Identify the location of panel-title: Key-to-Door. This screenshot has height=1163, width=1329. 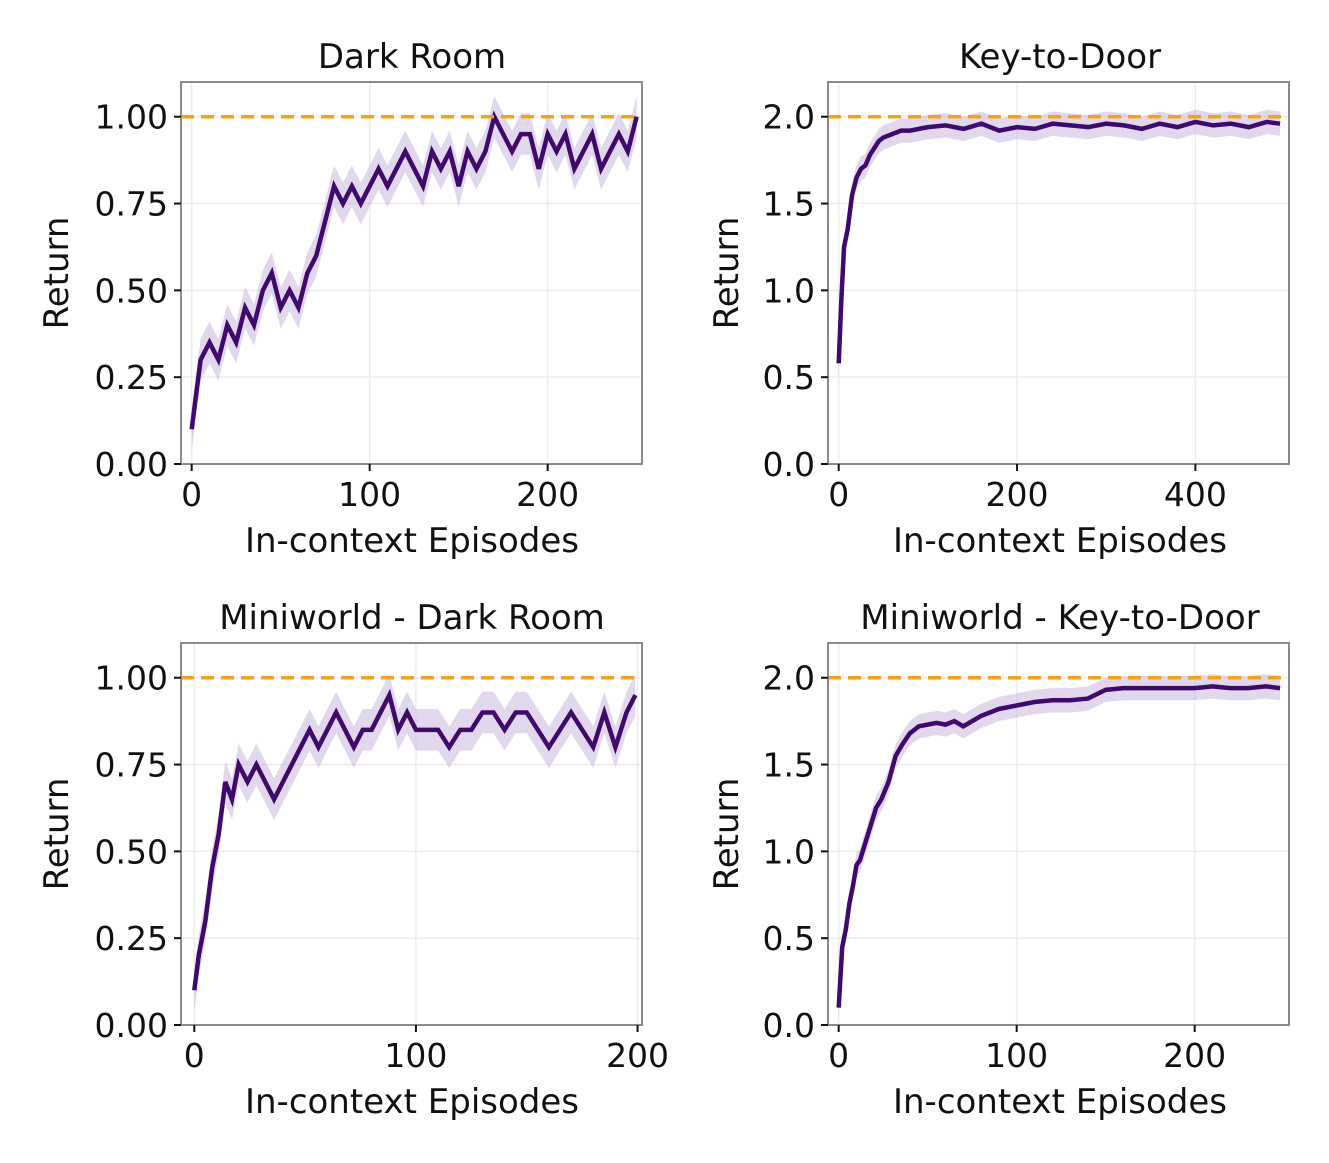
(1060, 57).